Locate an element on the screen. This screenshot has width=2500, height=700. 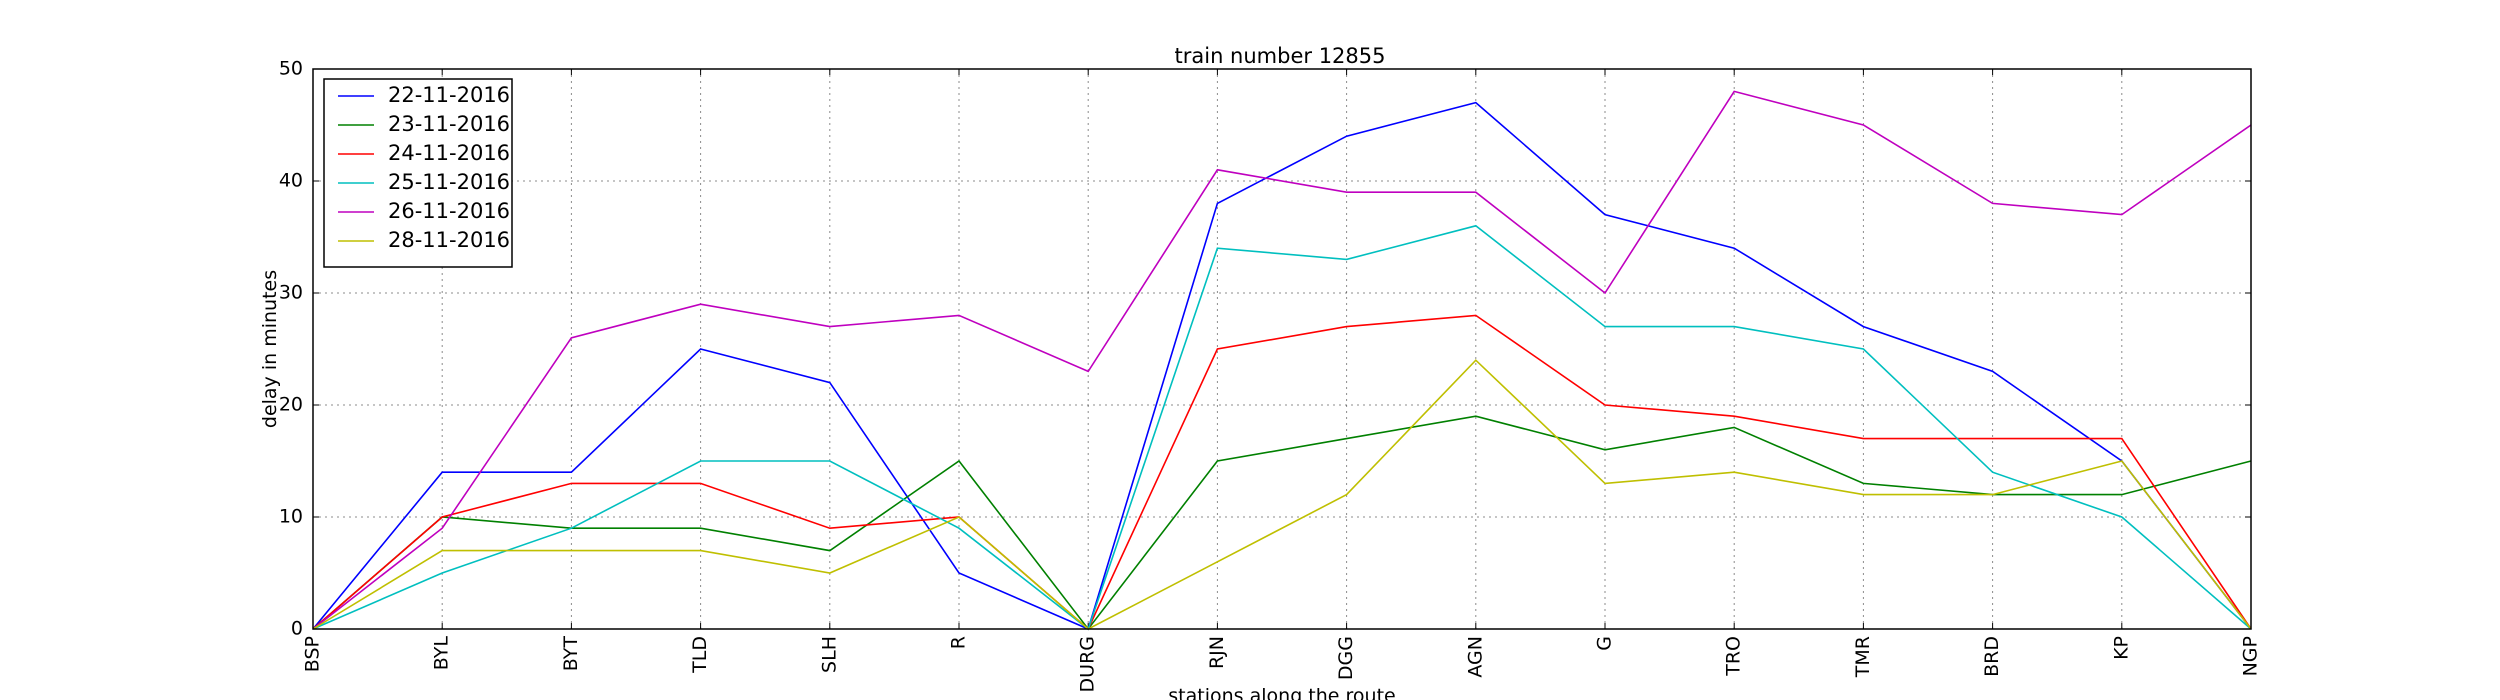
x-tick-label: DURG is located at coordinates (1088, 664).